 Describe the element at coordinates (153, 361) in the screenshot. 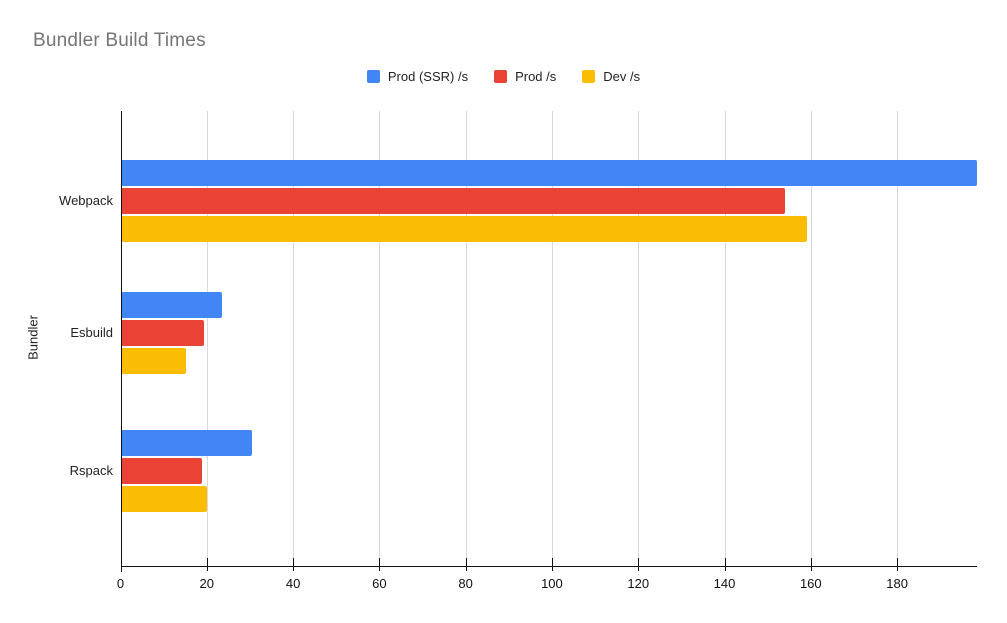

I see `bar-esbuild-dev-s` at that location.